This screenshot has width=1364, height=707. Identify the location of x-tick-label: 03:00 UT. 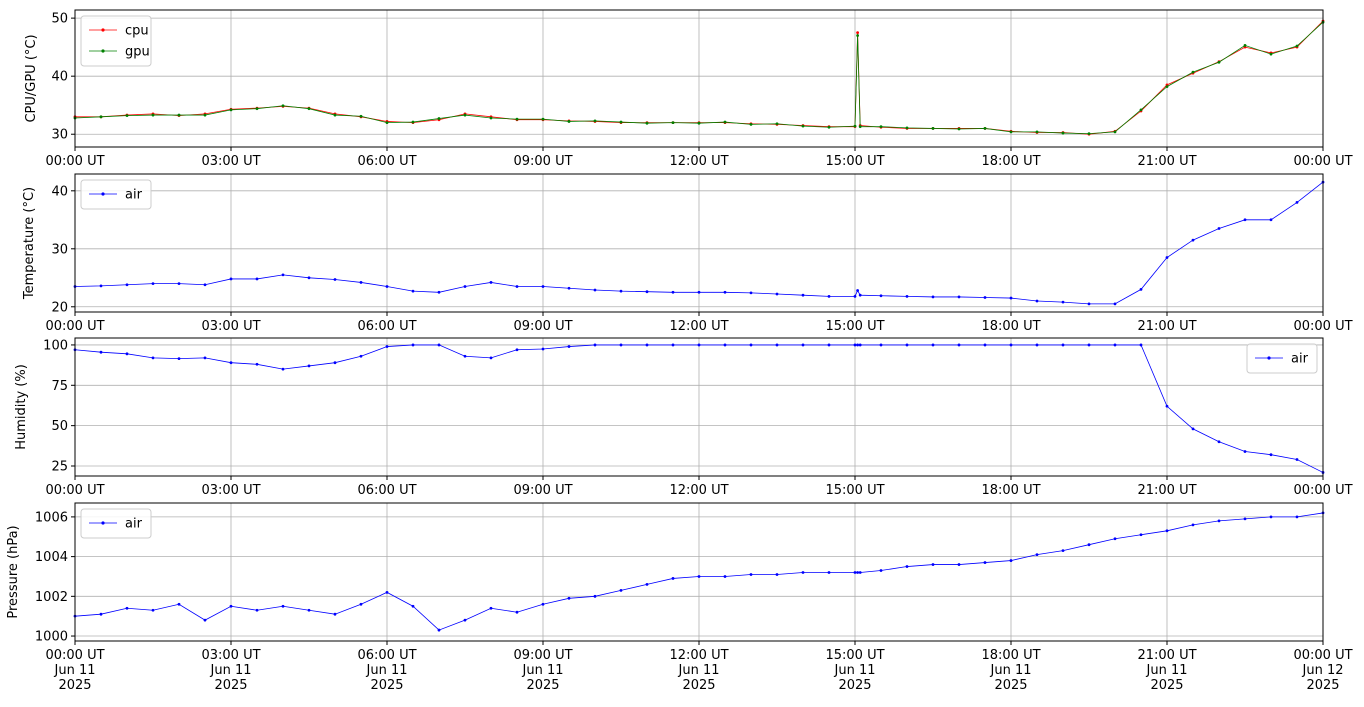
(230, 161).